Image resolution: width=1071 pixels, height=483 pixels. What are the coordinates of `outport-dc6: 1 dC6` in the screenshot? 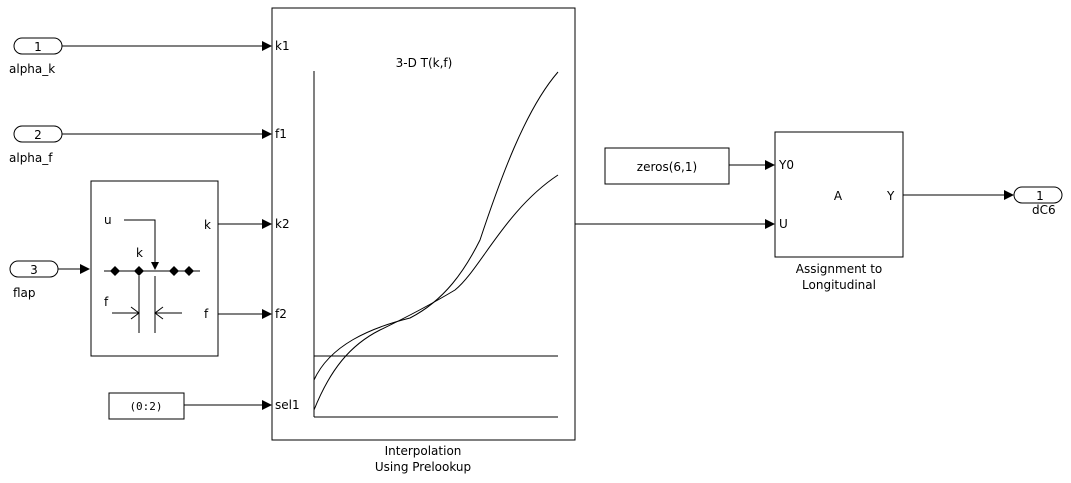 It's located at (1038, 201).